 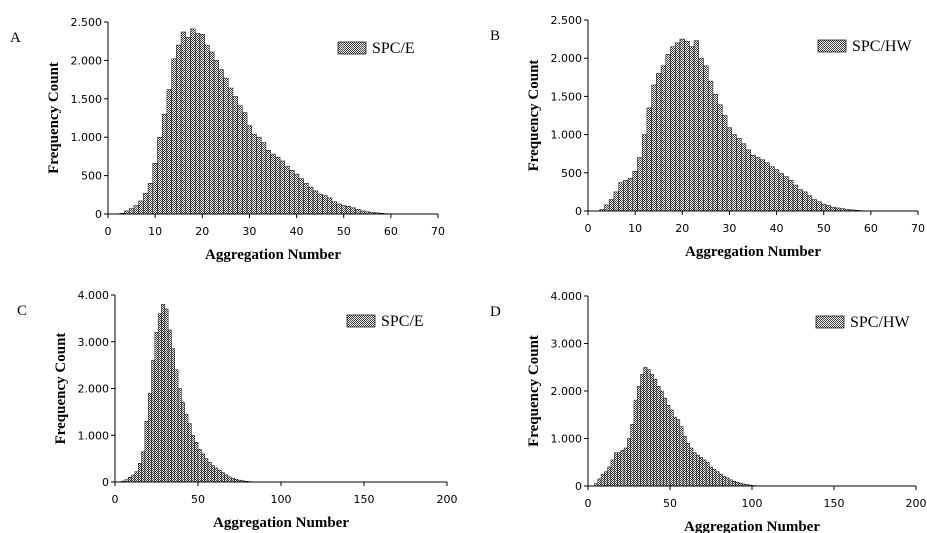 I want to click on x-tick-label: 70, so click(x=918, y=228).